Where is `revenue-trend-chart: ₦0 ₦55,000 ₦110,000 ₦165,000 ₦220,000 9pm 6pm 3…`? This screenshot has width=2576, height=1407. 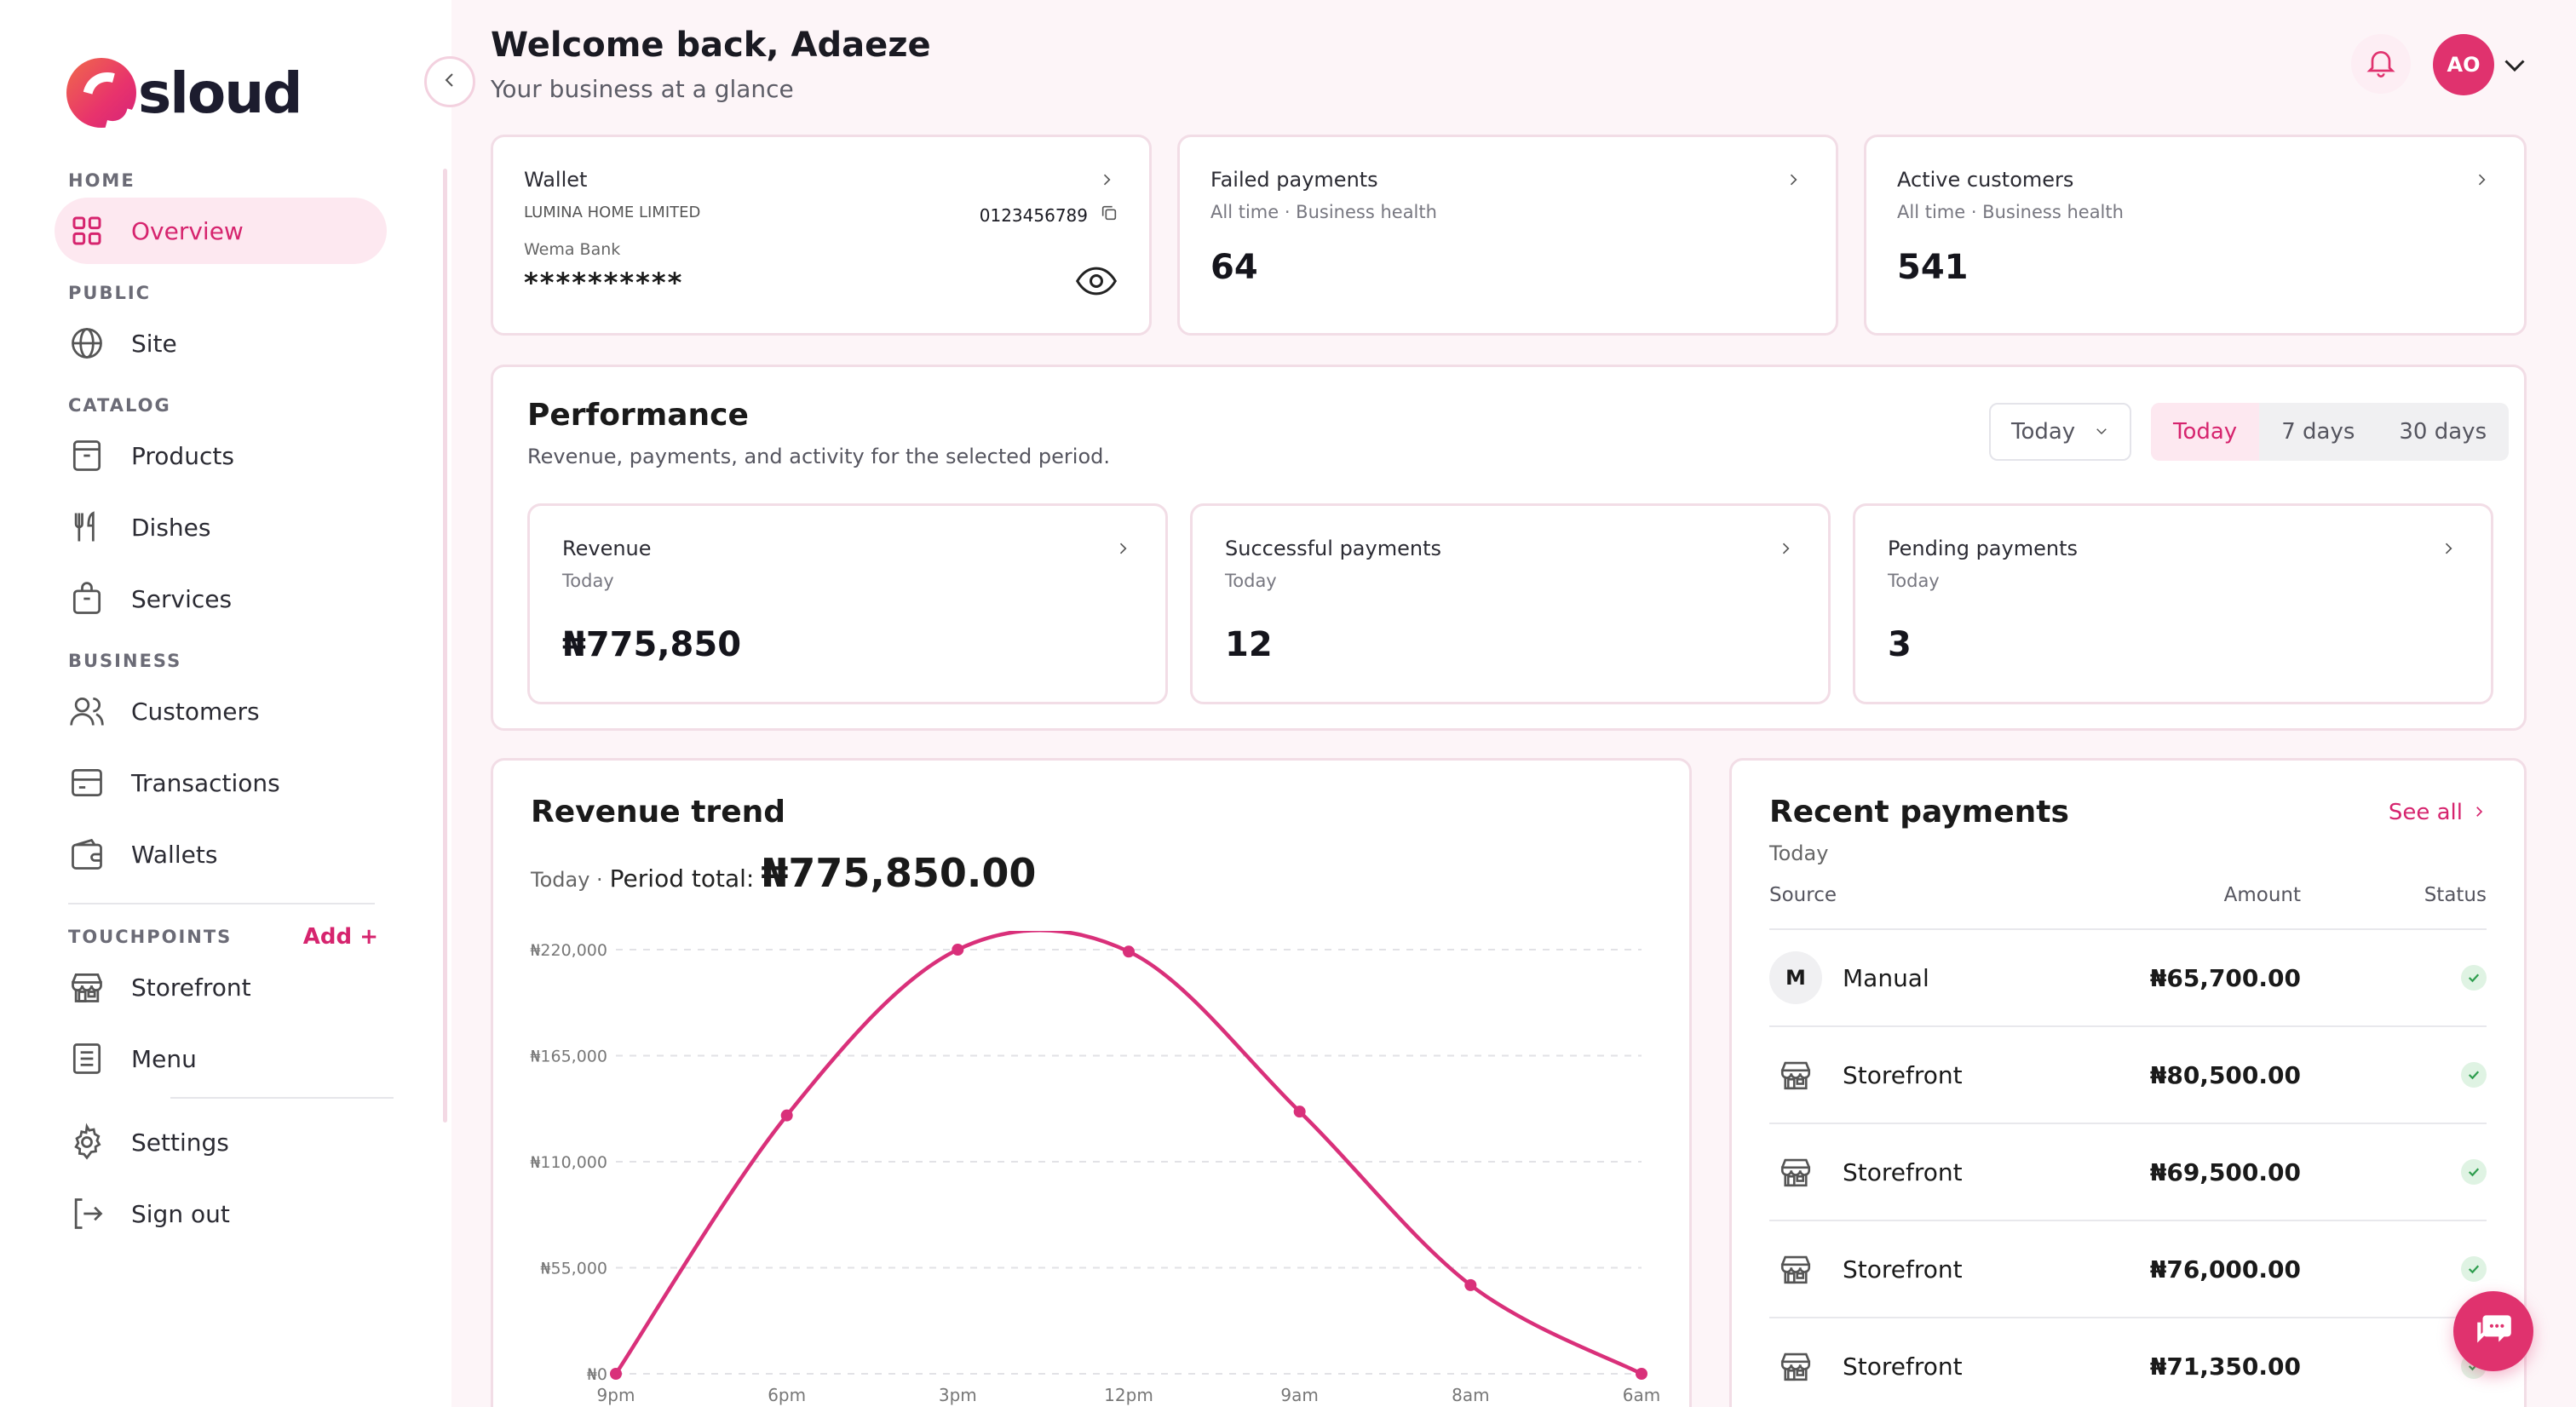
revenue-trend-chart: ₦0 ₦55,000 ₦110,000 ₦165,000 ₦220,000 9pm 6pm 3… is located at coordinates (1095, 1168).